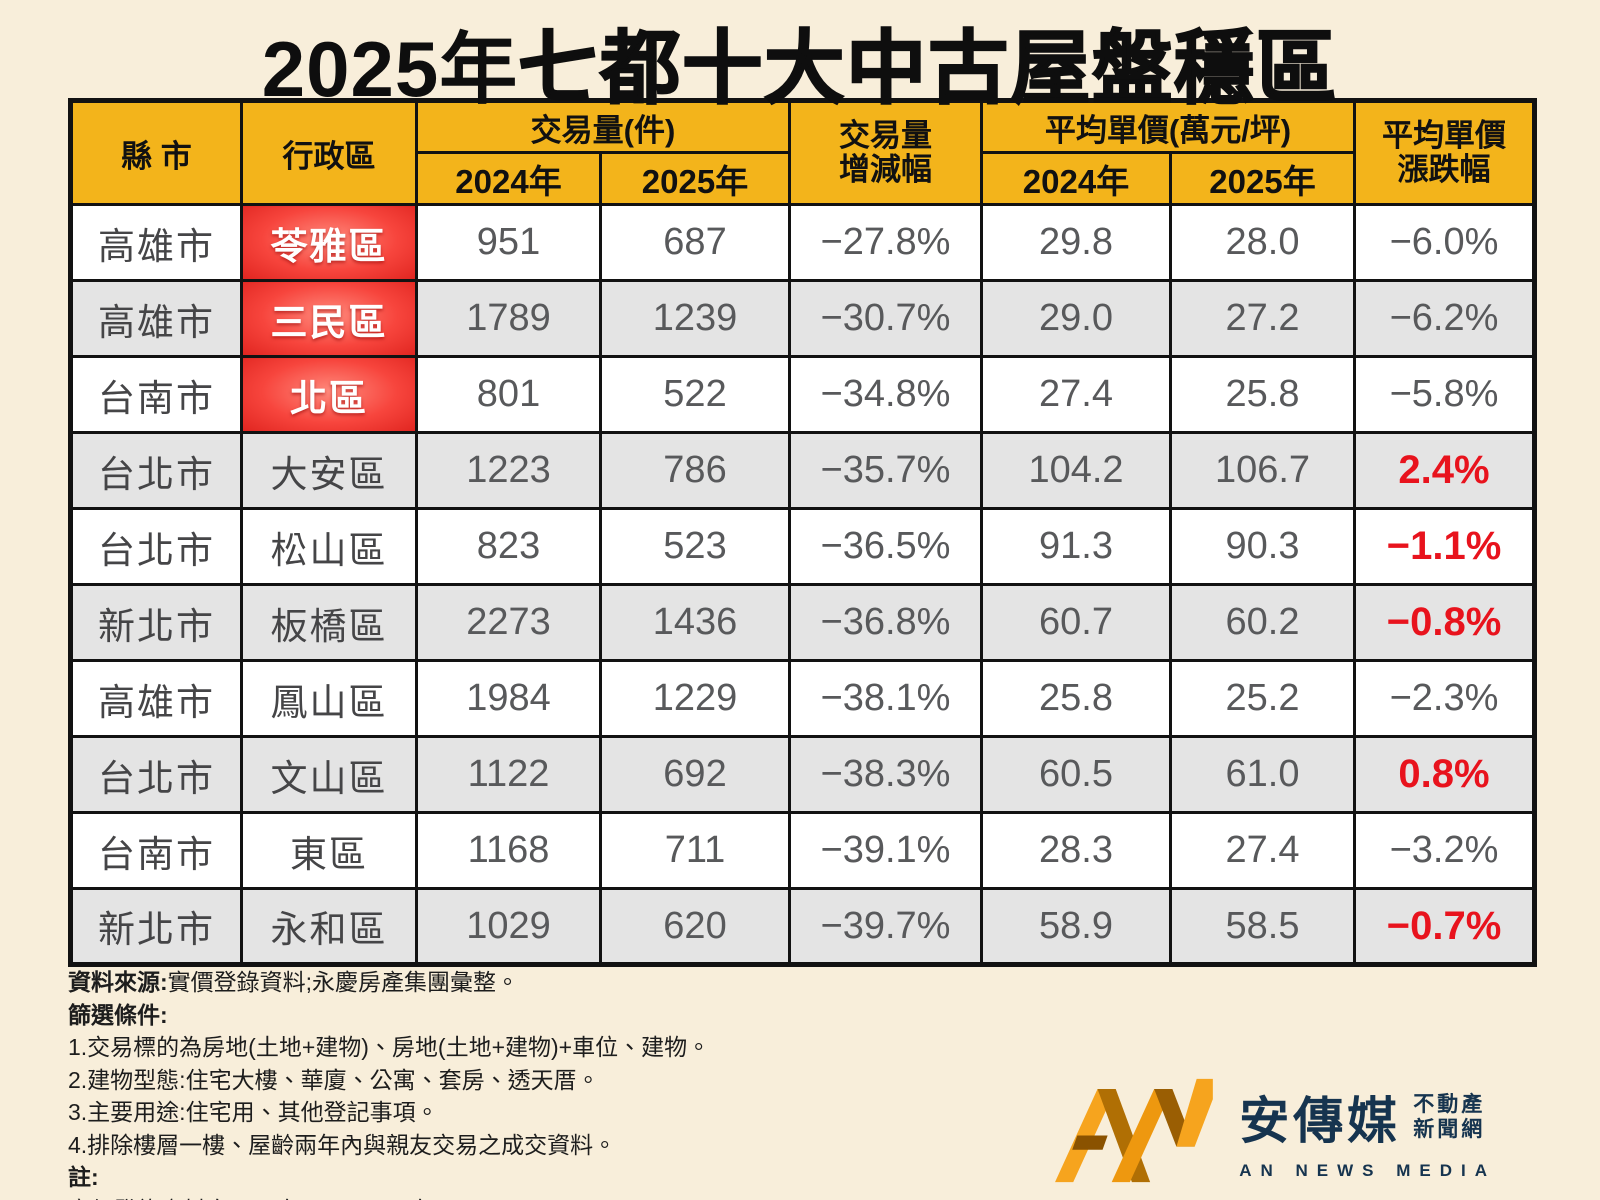 This screenshot has height=1200, width=1600. Describe the element at coordinates (1449, 1117) in the screenshot. I see `logo-tagline: 不動產 新聞網` at that location.